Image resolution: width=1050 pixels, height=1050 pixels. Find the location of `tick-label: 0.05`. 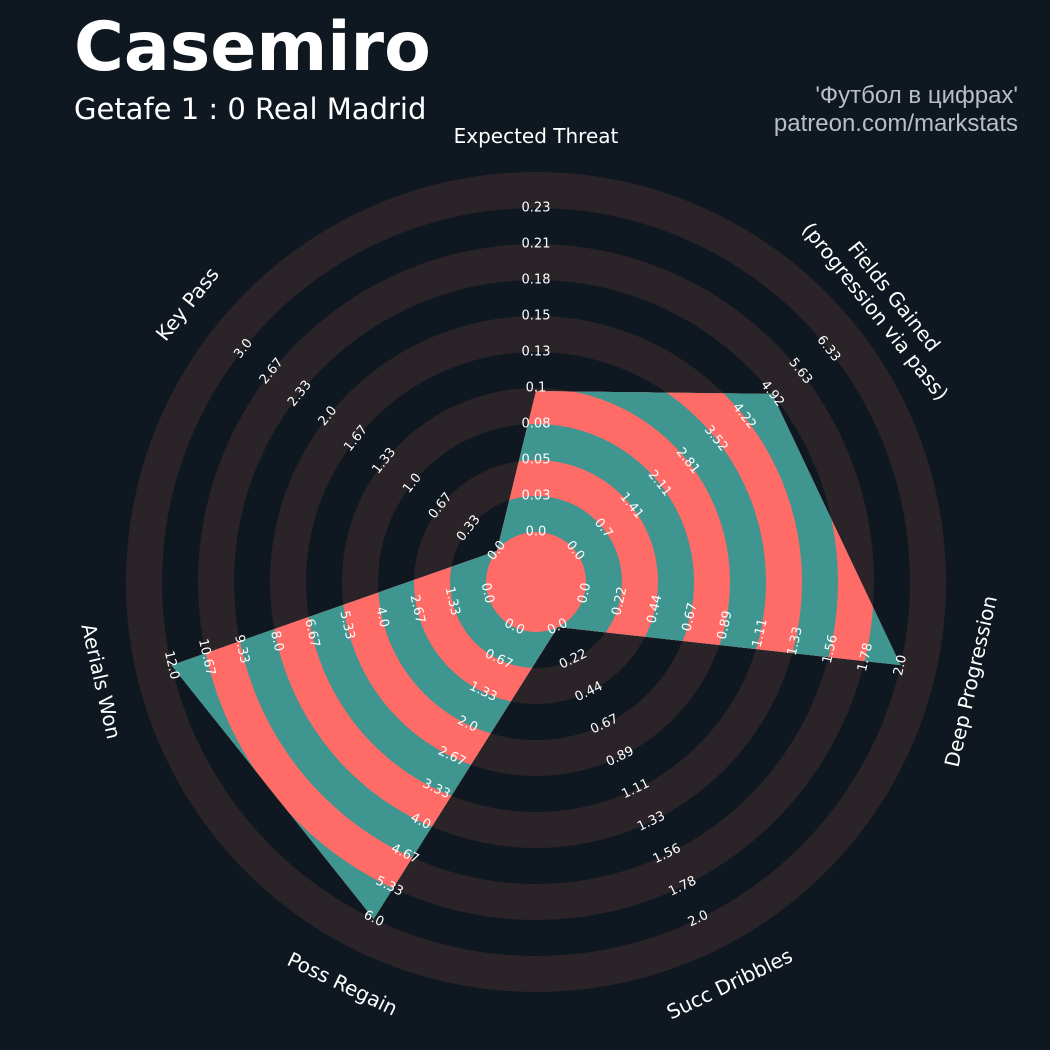

tick-label: 0.05 is located at coordinates (536, 460).